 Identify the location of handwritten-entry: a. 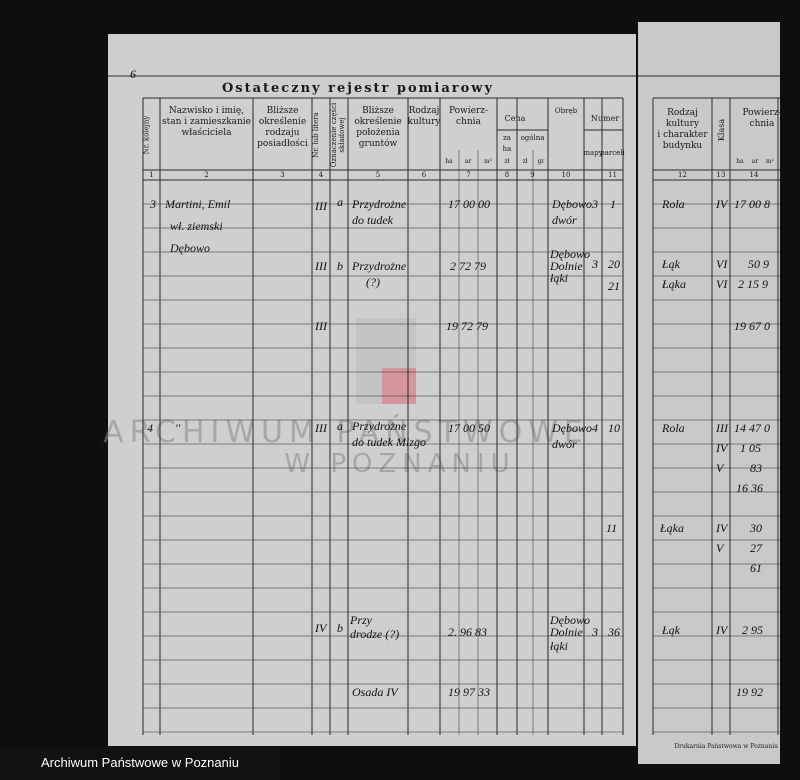
(340, 426).